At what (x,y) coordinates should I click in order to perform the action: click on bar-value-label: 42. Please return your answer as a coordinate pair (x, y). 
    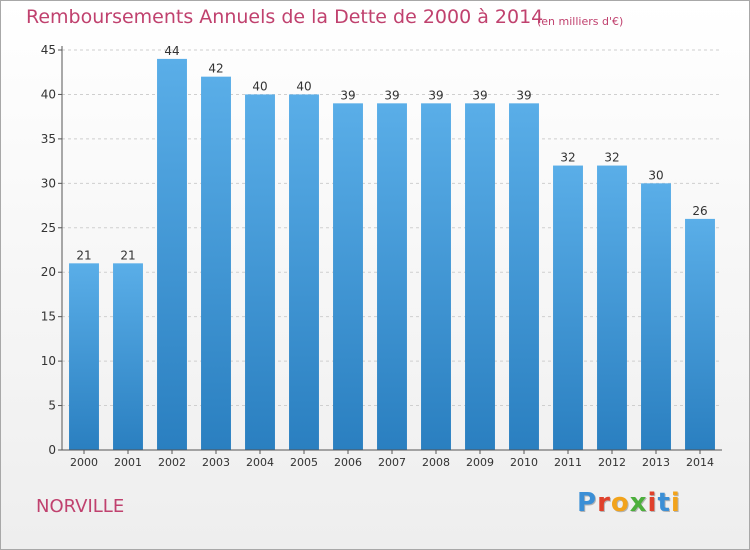
    Looking at the image, I should click on (215, 69).